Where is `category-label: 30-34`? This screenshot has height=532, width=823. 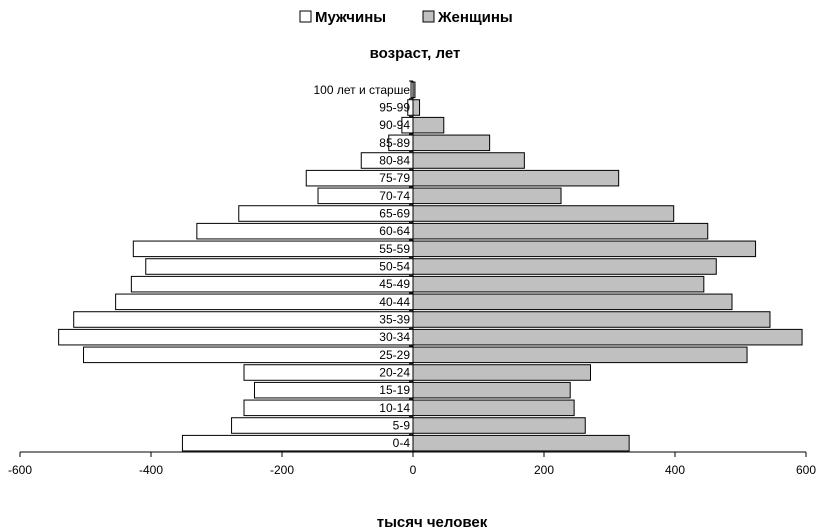 category-label: 30-34 is located at coordinates (394, 337).